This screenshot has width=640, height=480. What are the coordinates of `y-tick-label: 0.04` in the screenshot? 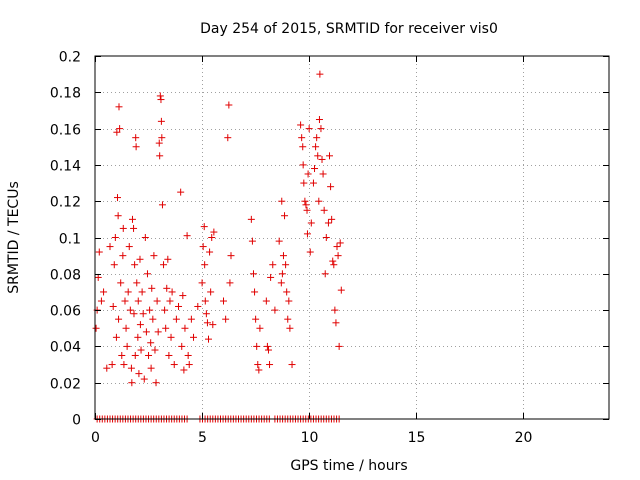 It's located at (65, 348).